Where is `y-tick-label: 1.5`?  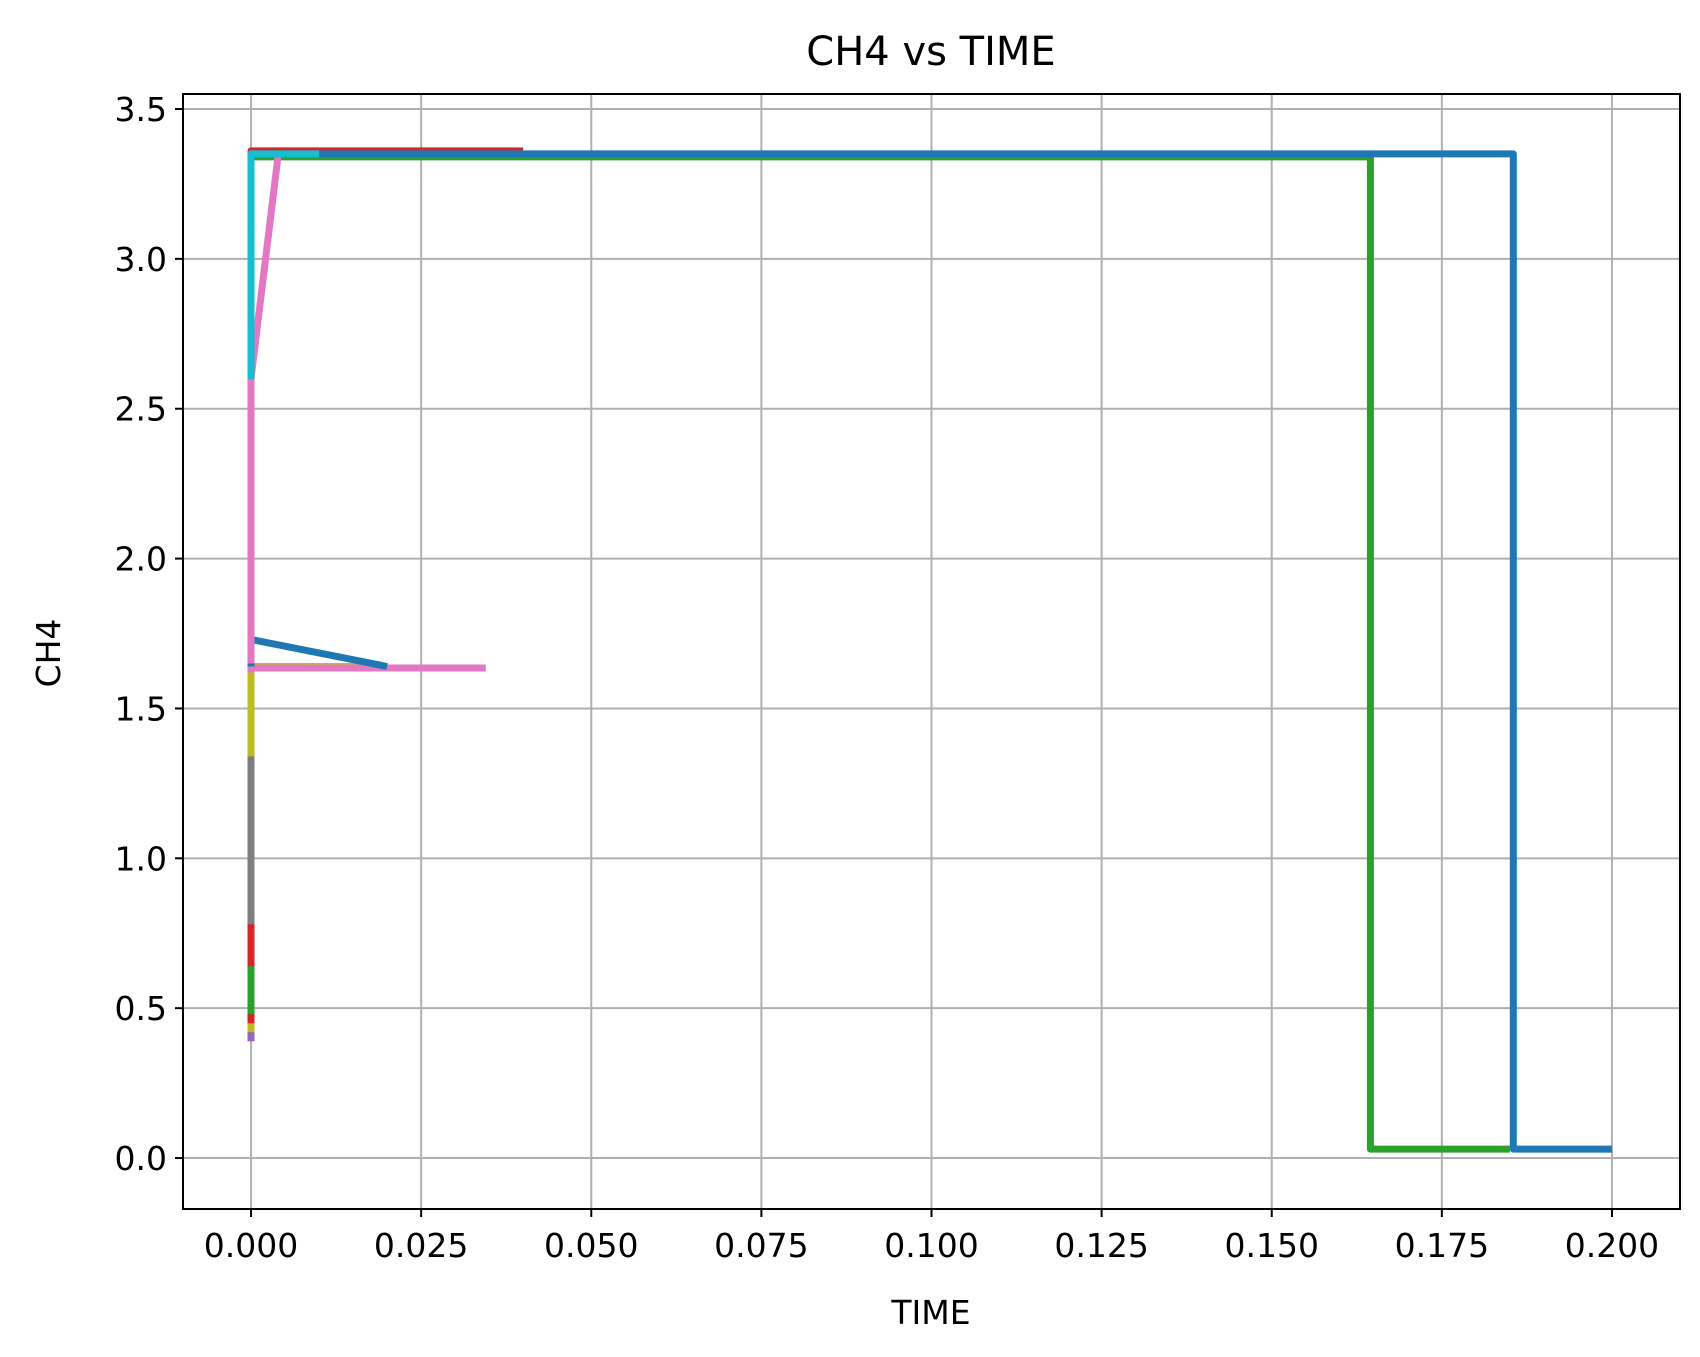
y-tick-label: 1.5 is located at coordinates (141, 708).